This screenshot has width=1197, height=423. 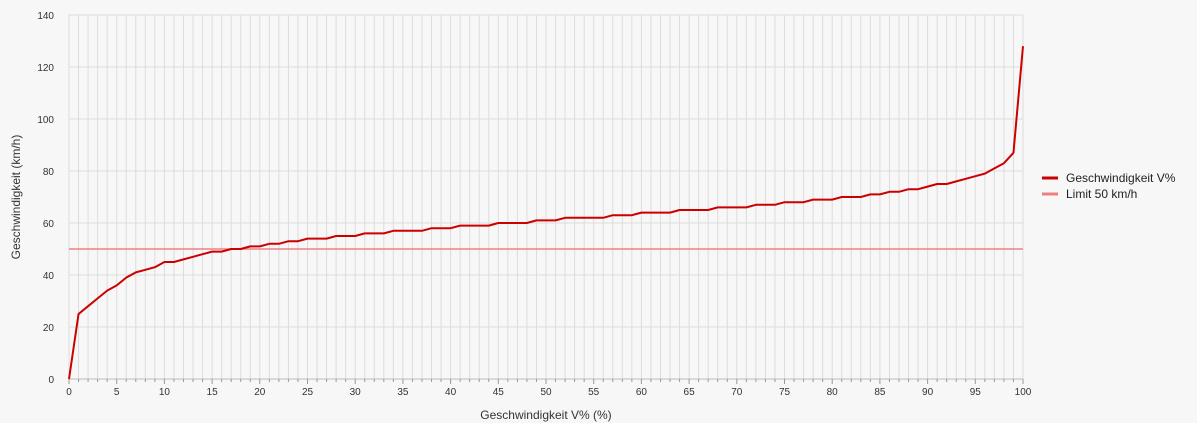 What do you see at coordinates (165, 392) in the screenshot?
I see `x-tick-label: 10` at bounding box center [165, 392].